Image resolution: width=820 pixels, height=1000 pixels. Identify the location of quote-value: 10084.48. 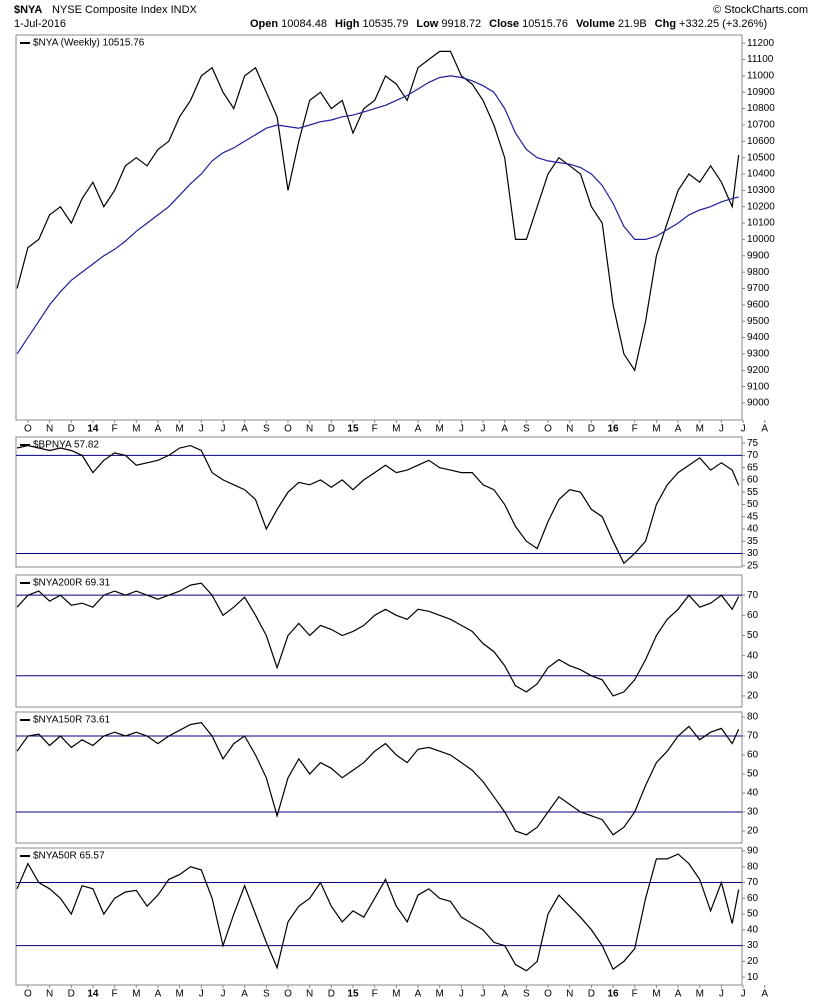
(304, 24).